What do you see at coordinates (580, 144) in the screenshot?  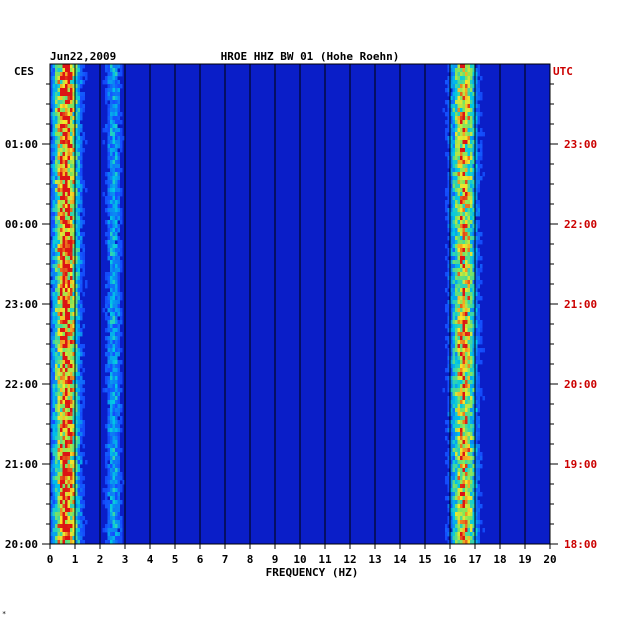 I see `right-time-label: 23:00` at bounding box center [580, 144].